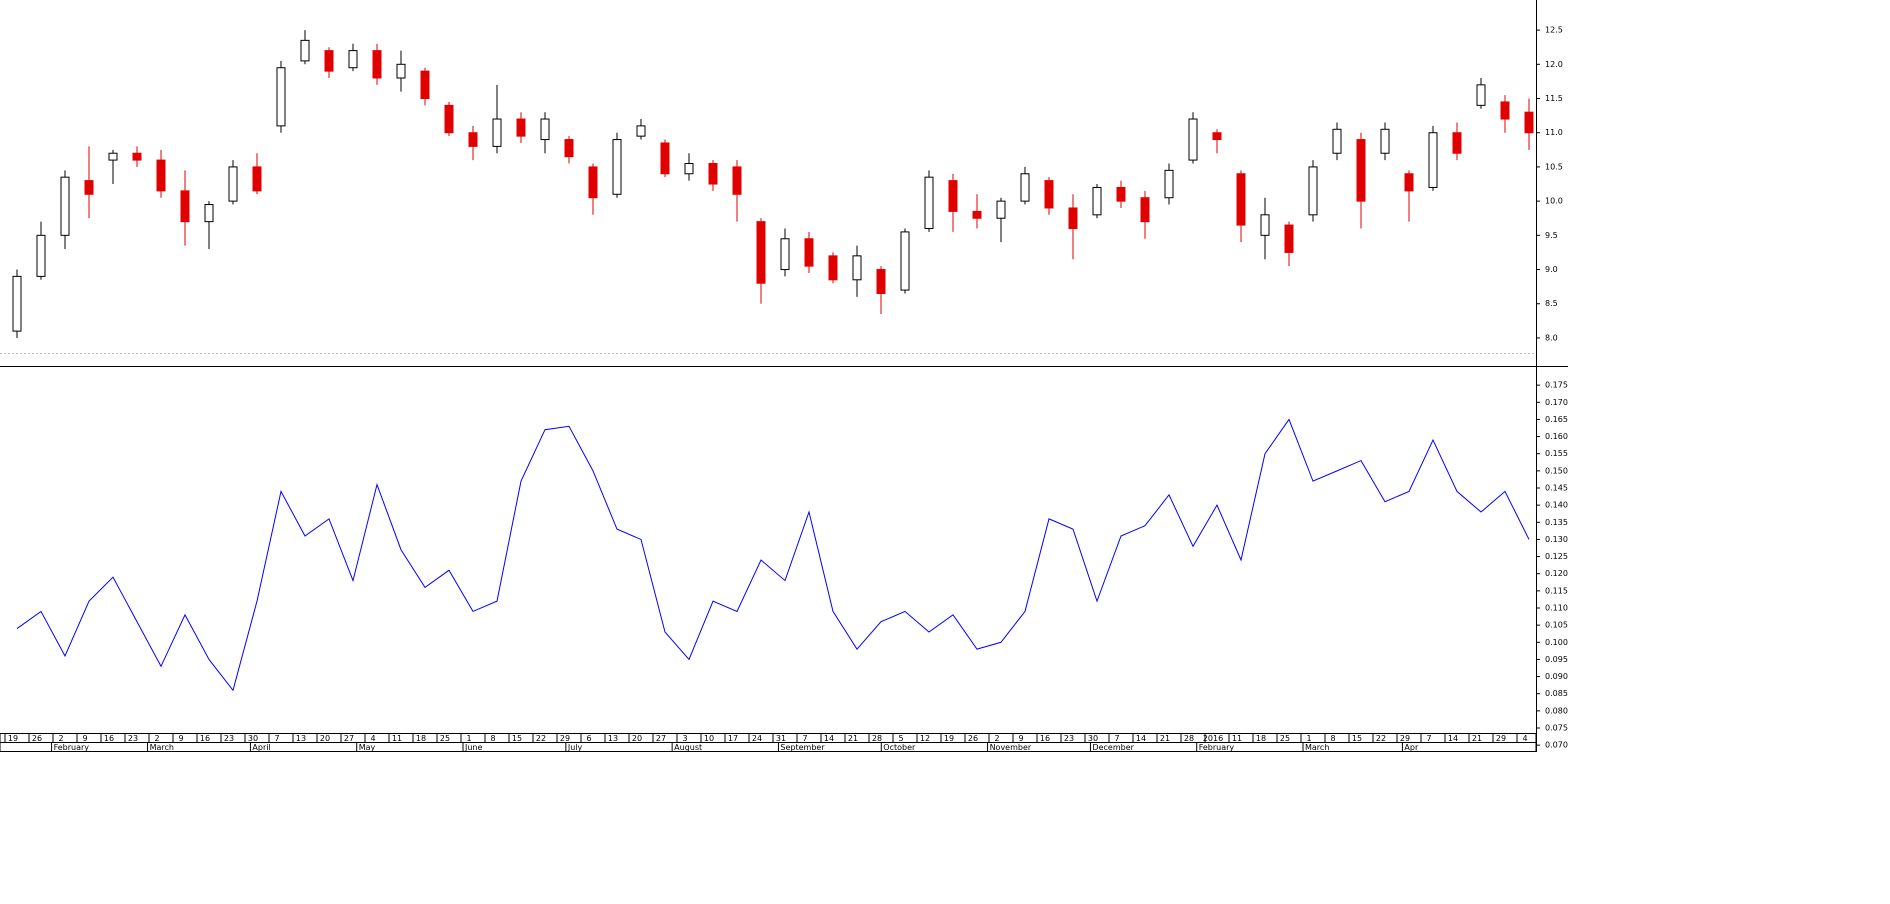 The image size is (1890, 904). I want to click on y-tick-label: 0.135, so click(1556, 522).